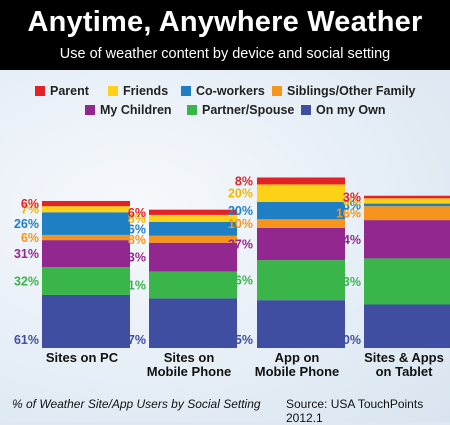 The width and height of the screenshot is (450, 425). I want to click on legend-item-on-my-own: On my Own, so click(343, 110).